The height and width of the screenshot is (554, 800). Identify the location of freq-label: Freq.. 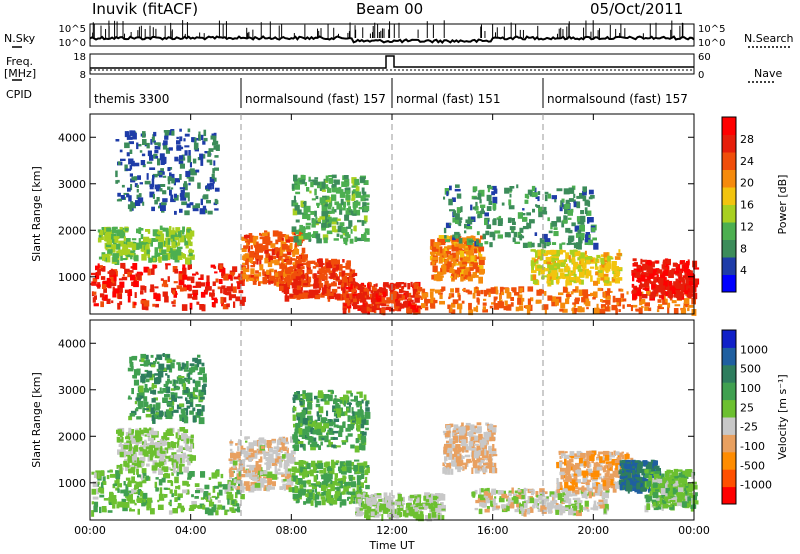
(20, 61).